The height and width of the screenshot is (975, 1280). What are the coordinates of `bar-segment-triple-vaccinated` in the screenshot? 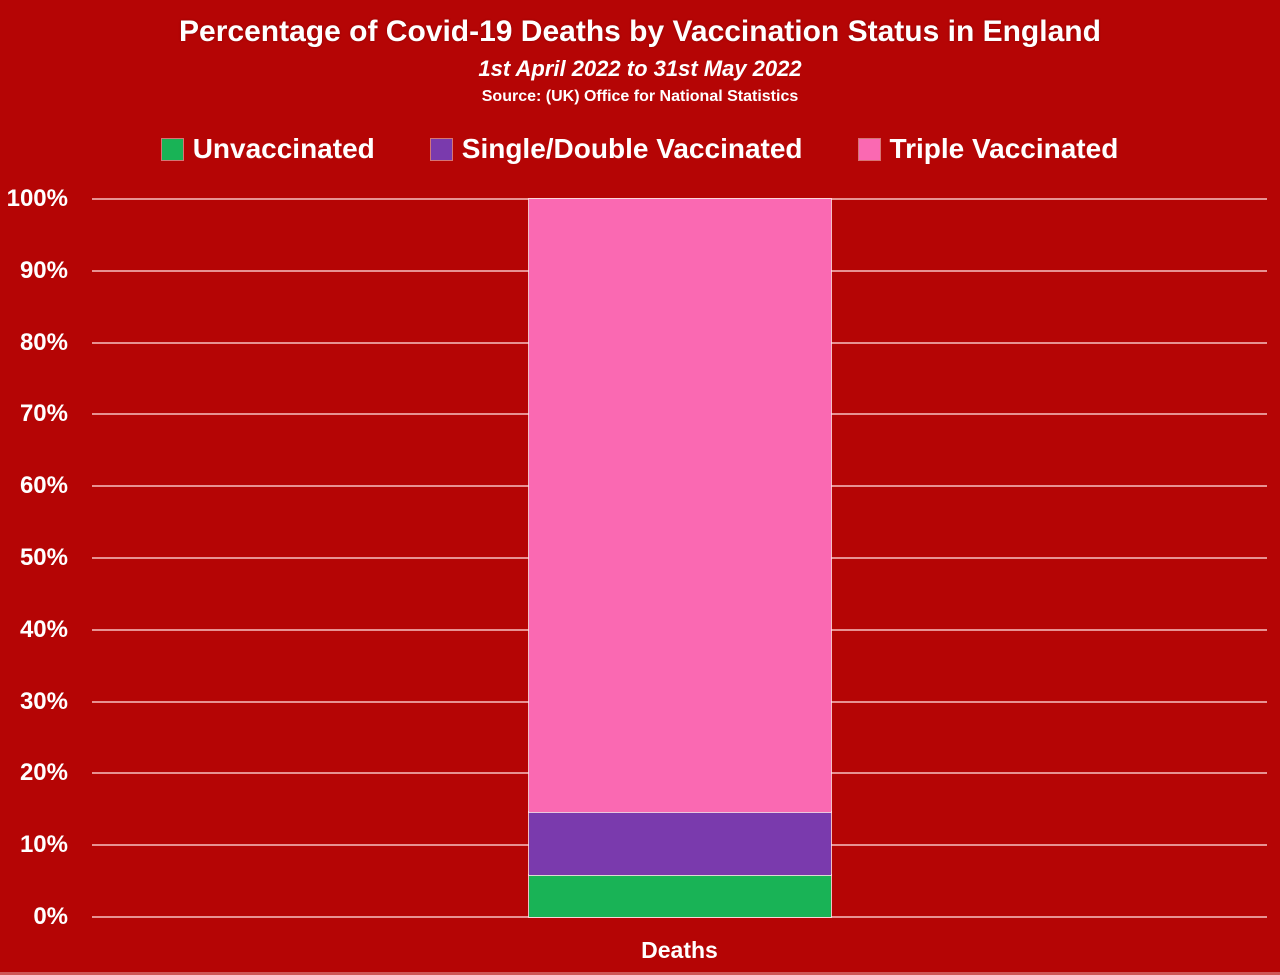 It's located at (679, 506).